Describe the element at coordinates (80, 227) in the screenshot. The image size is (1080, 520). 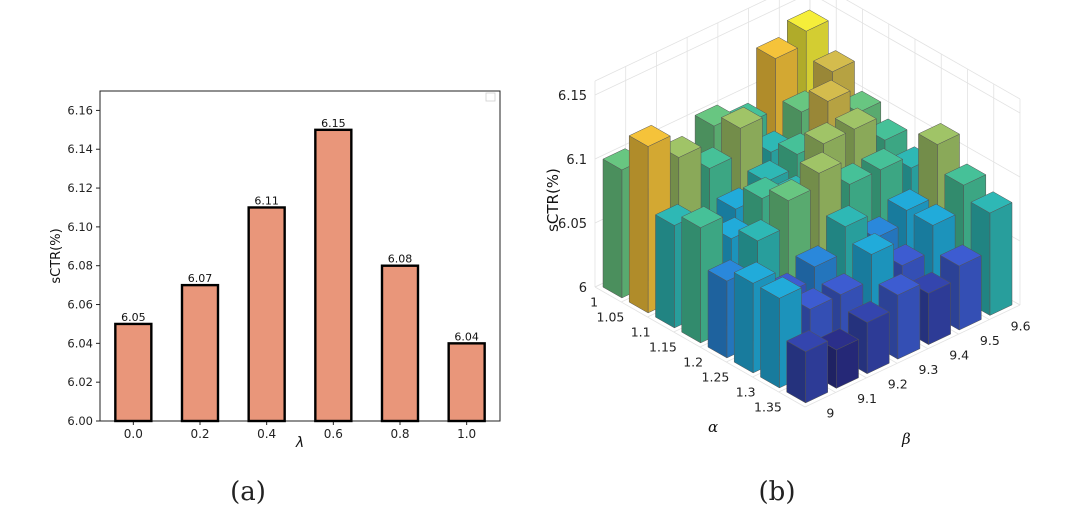
I see `chart-a-ytick-label: 6.10` at that location.